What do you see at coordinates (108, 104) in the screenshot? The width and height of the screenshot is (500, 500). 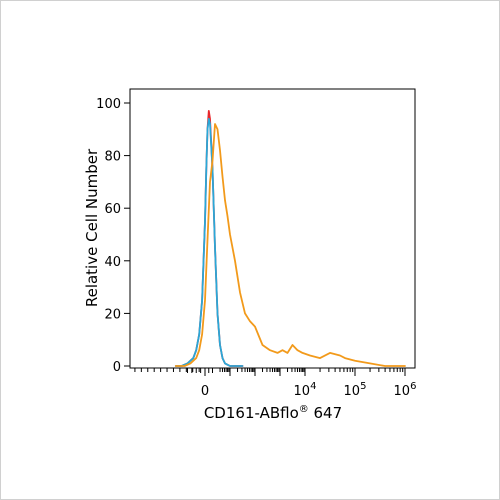 I see `y-tick-label: 100` at bounding box center [108, 104].